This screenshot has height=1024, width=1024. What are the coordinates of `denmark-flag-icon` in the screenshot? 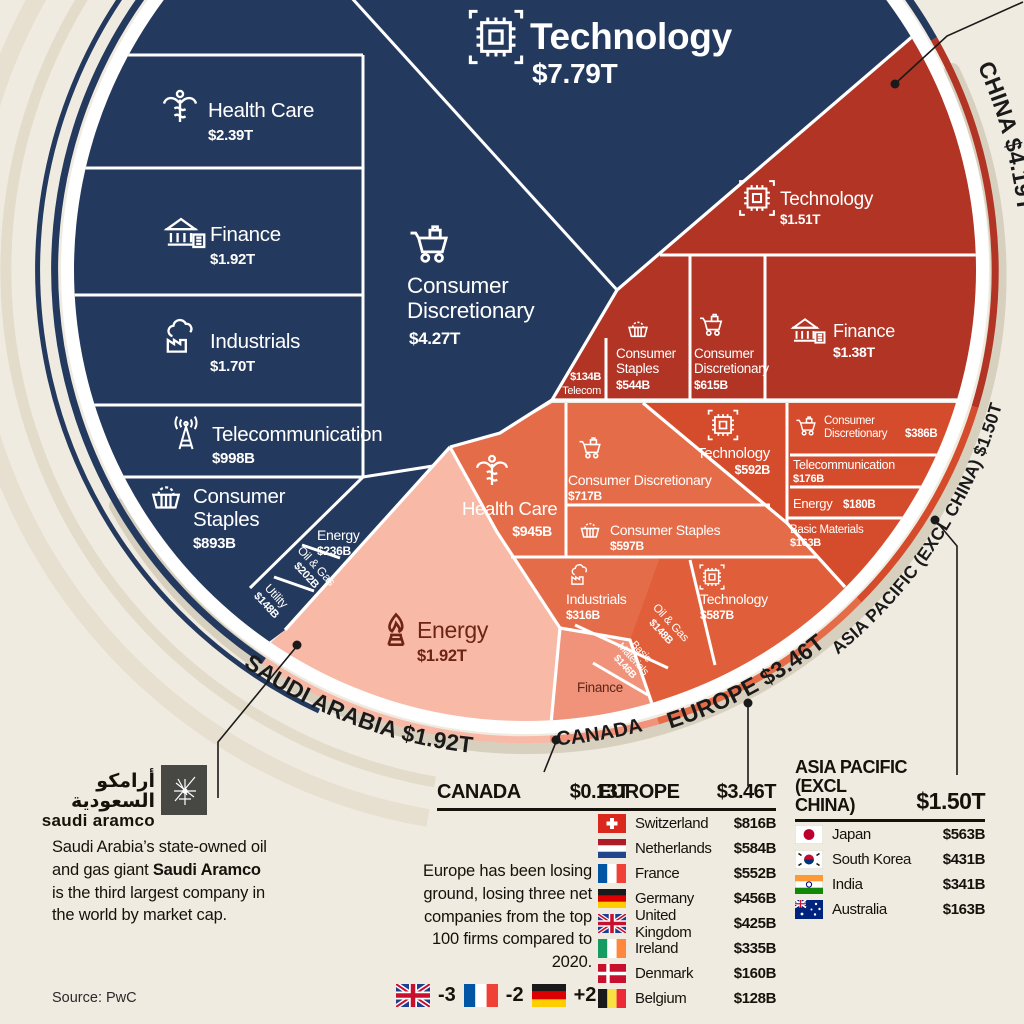 It's located at (612, 973).